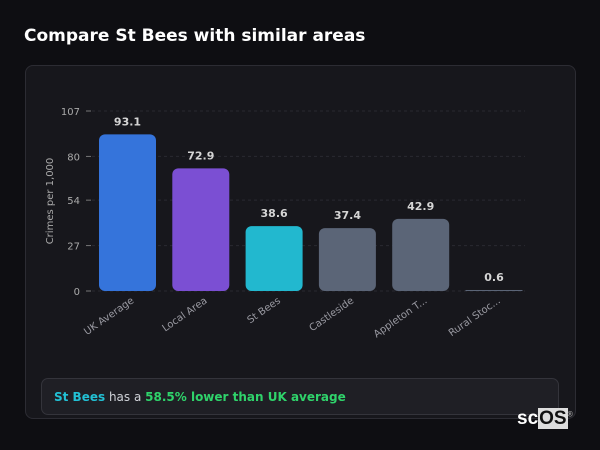 The image size is (600, 450). I want to click on summary-text: has a, so click(125, 397).